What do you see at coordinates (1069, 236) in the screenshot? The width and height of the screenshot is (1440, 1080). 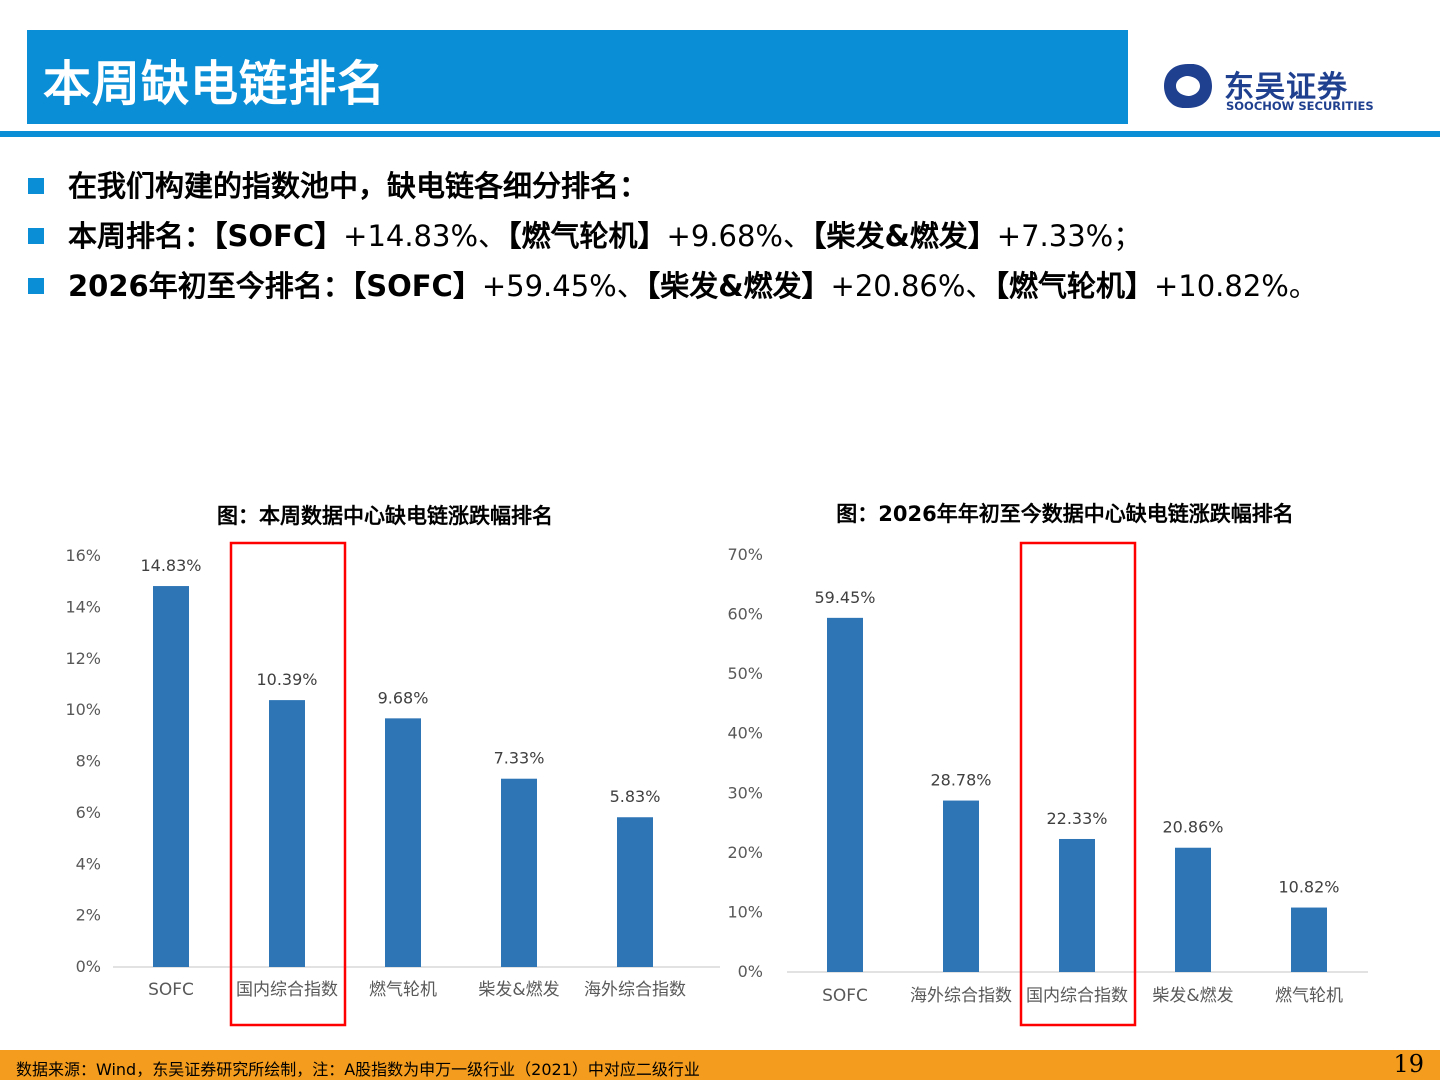 I see `bullet-text-part: +7.33%；` at bounding box center [1069, 236].